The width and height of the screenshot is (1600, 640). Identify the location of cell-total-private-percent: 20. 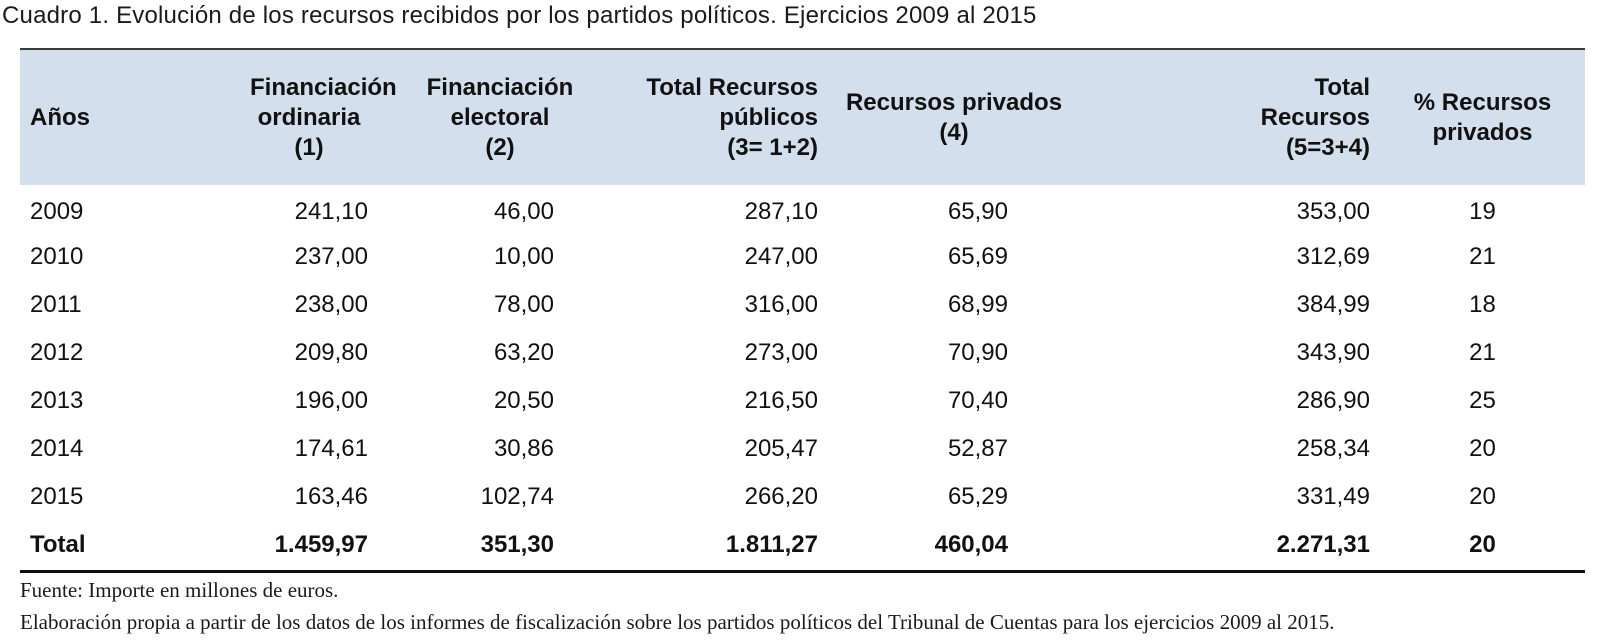
(1482, 547).